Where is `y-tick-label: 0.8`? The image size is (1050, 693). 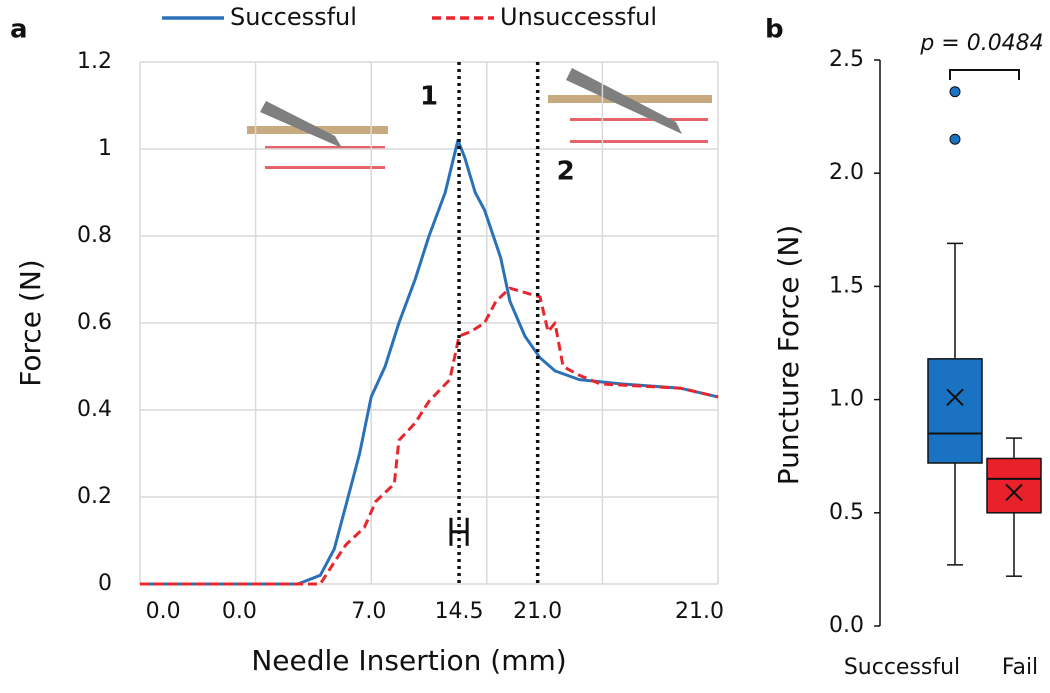 y-tick-label: 0.8 is located at coordinates (94, 235).